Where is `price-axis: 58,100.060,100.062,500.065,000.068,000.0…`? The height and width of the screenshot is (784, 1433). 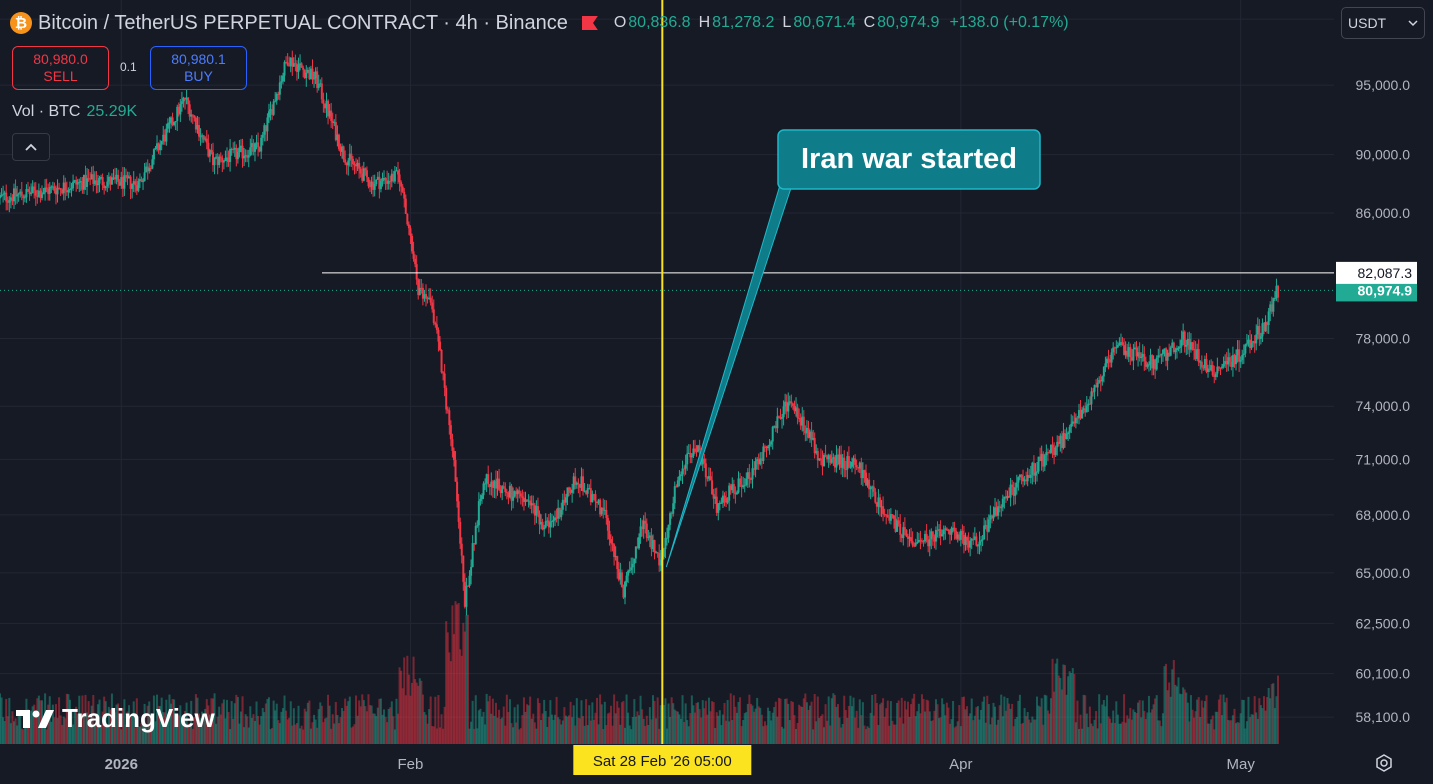
price-axis: 58,100.060,100.062,500.065,000.068,000.0… is located at coordinates (1376, 368).